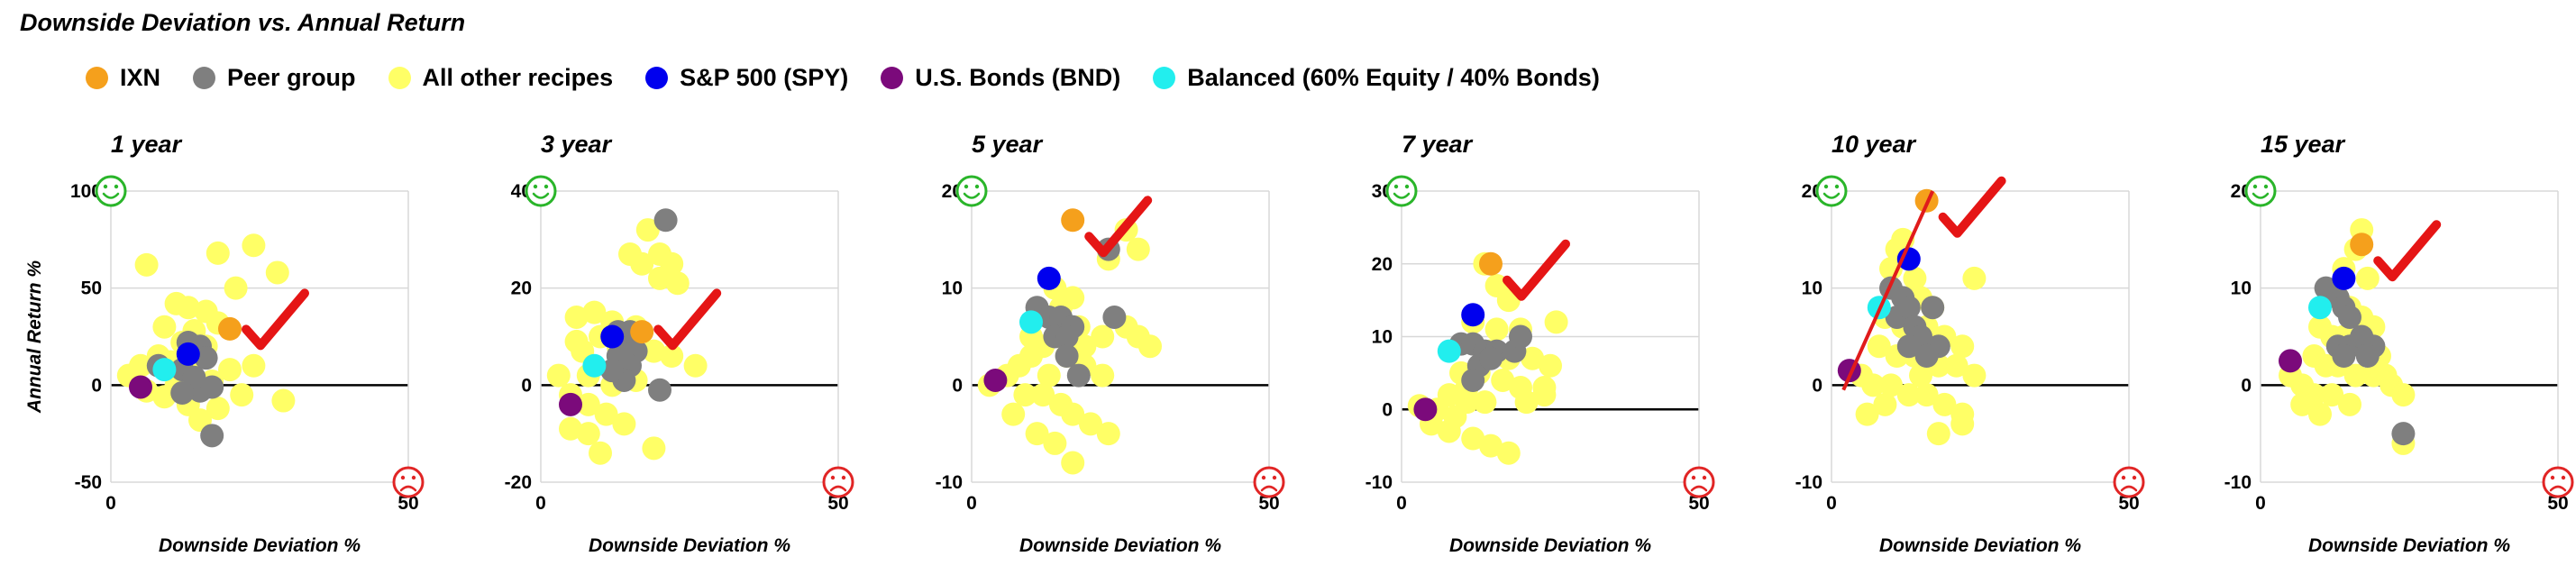  What do you see at coordinates (86, 191) in the screenshot?
I see `y-tick-label: 100` at bounding box center [86, 191].